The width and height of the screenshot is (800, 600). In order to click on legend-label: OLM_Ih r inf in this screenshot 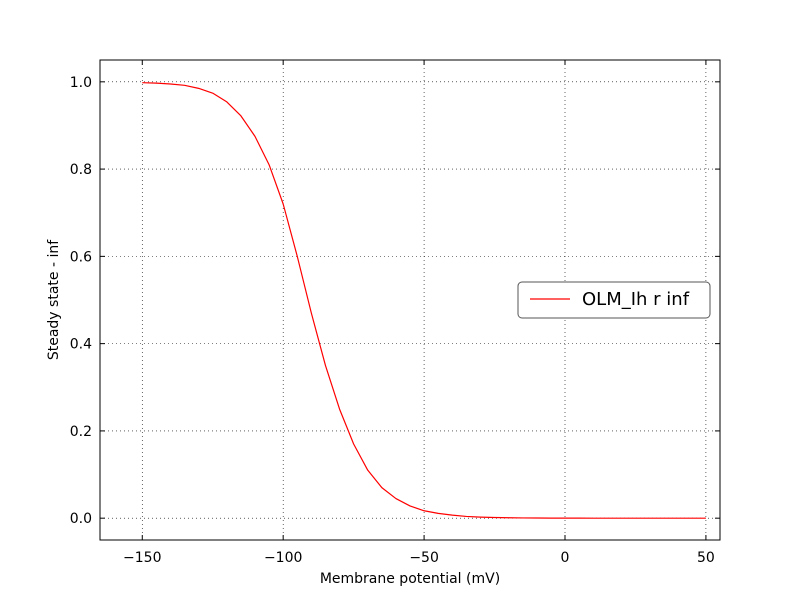, I will do `click(636, 299)`.